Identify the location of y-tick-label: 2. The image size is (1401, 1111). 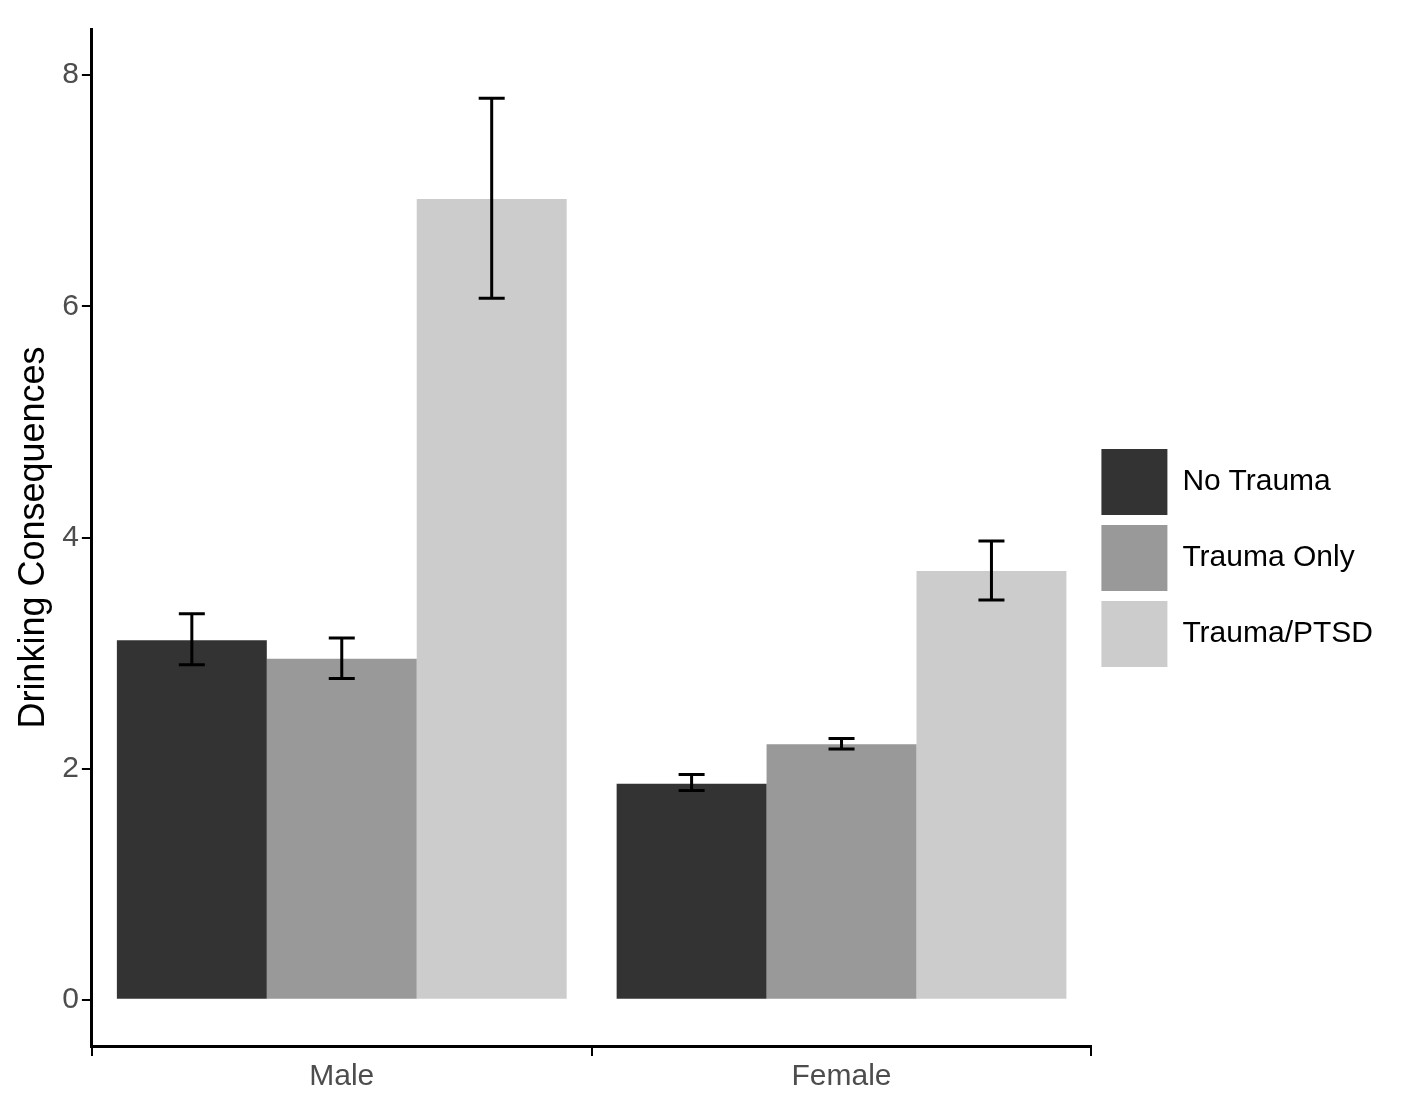
(70, 766).